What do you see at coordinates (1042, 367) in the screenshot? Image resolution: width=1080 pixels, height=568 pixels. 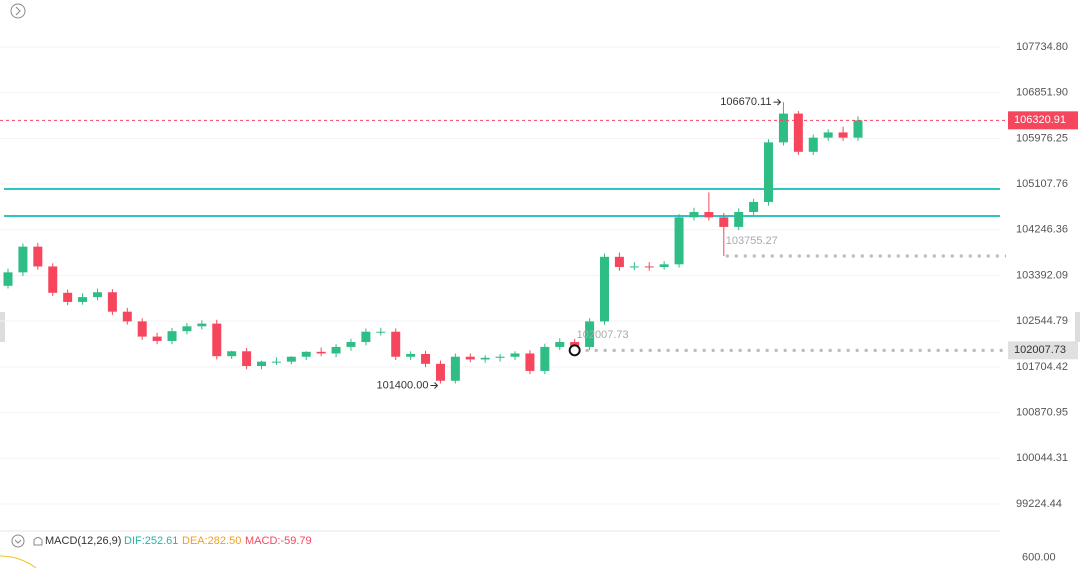 I see `y-tick-label: 101704.42` at bounding box center [1042, 367].